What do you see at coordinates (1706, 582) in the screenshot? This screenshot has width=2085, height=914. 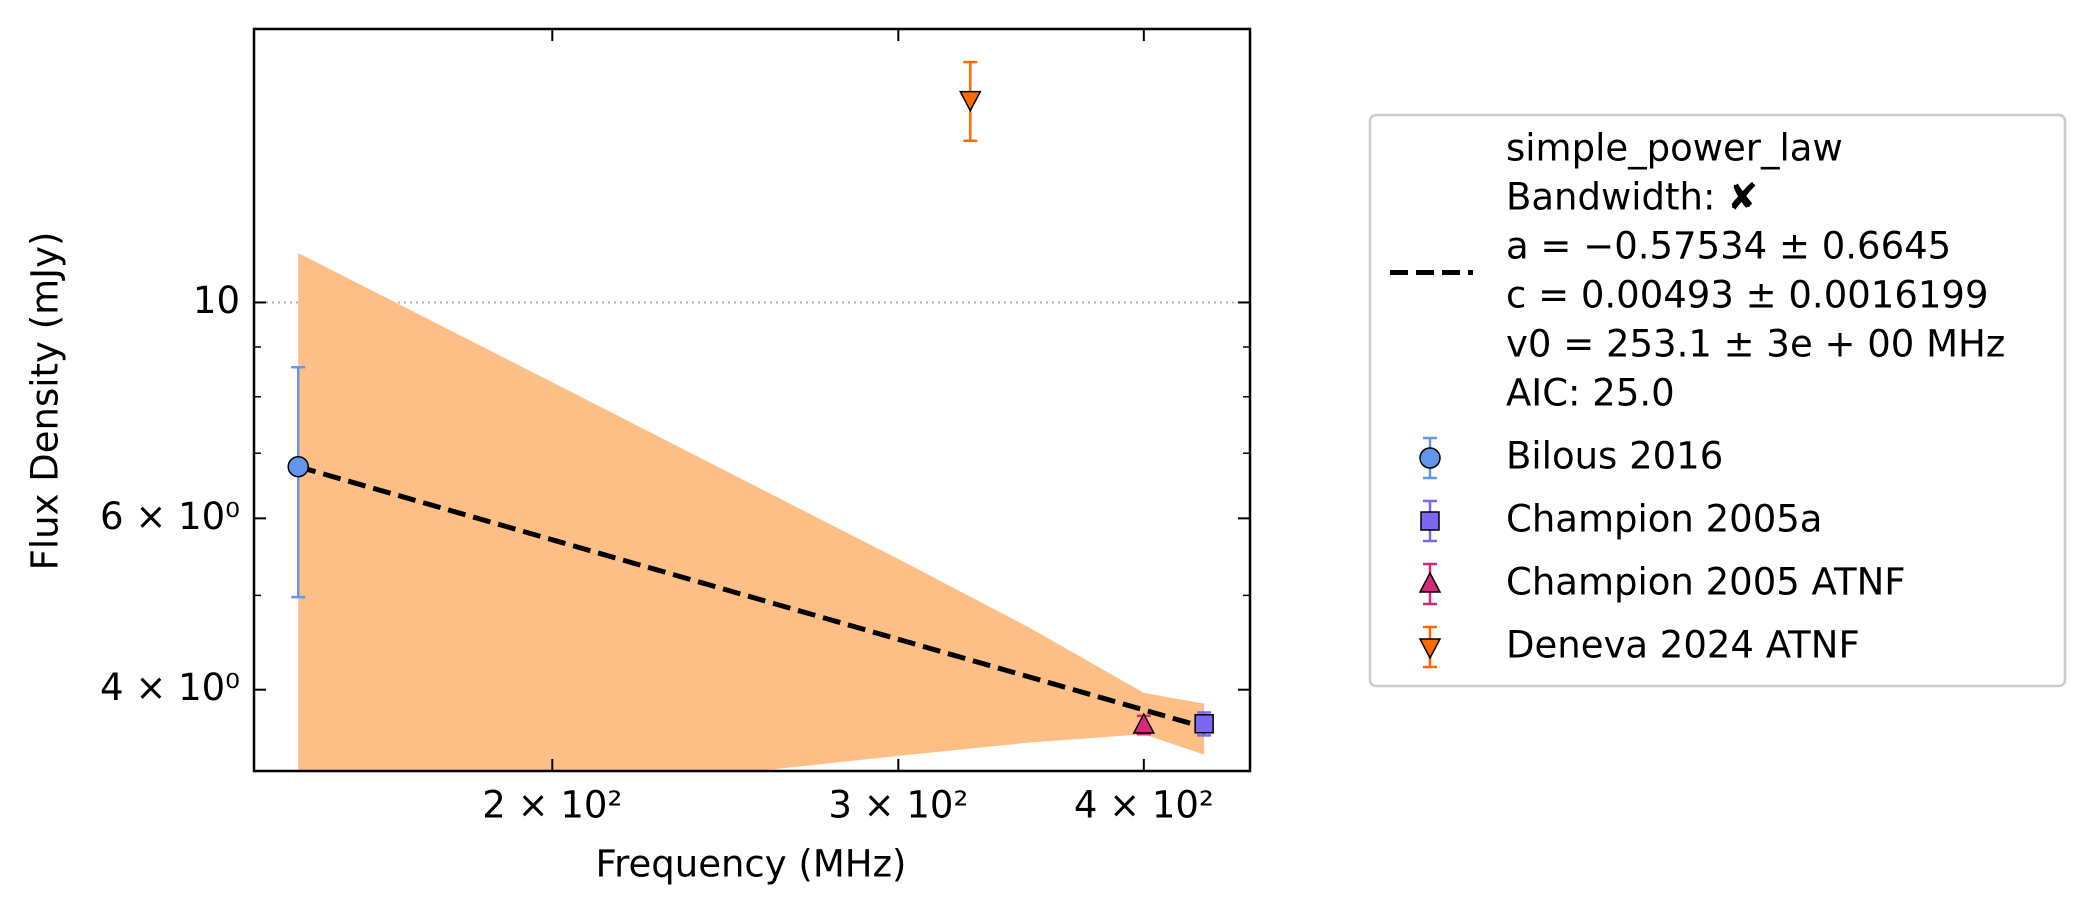 I see `legend-label: Champion 2005 ATNF` at bounding box center [1706, 582].